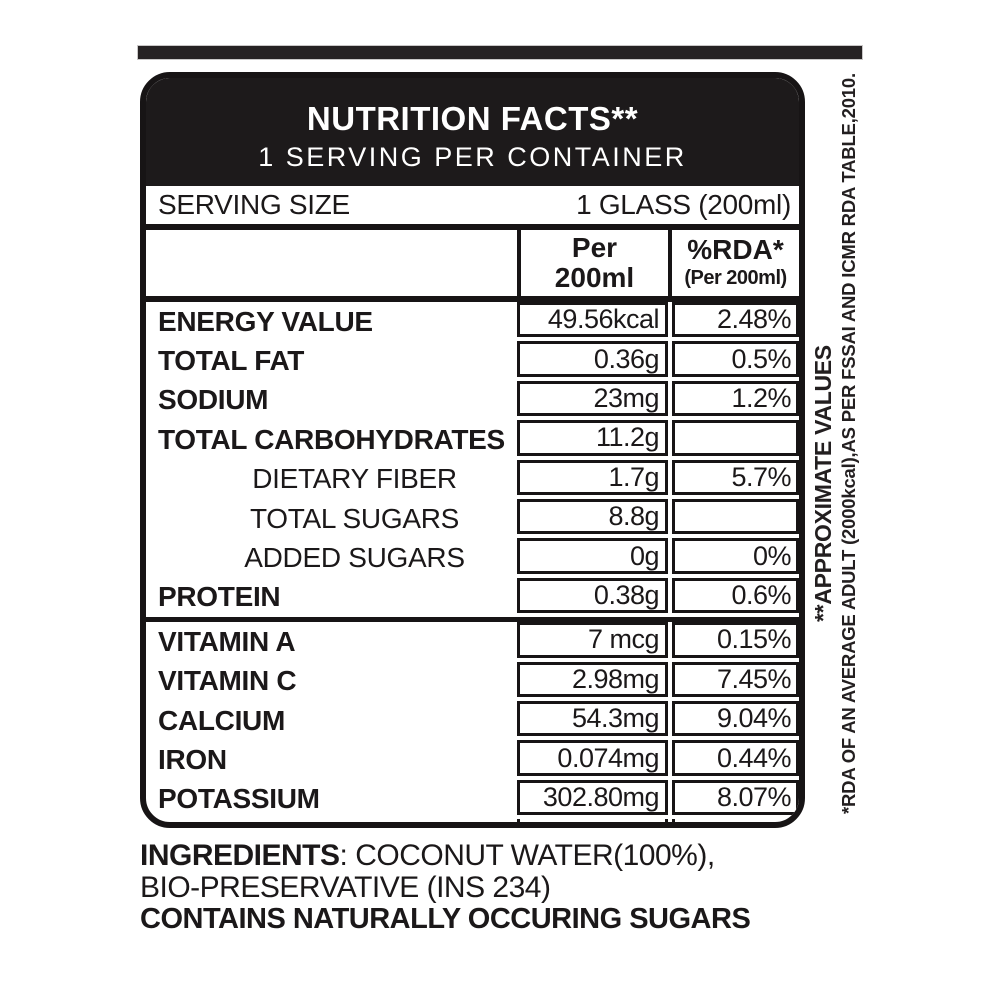 The image size is (1000, 1000). Describe the element at coordinates (227, 641) in the screenshot. I see `nutrient-label: VITAMIN A` at that location.